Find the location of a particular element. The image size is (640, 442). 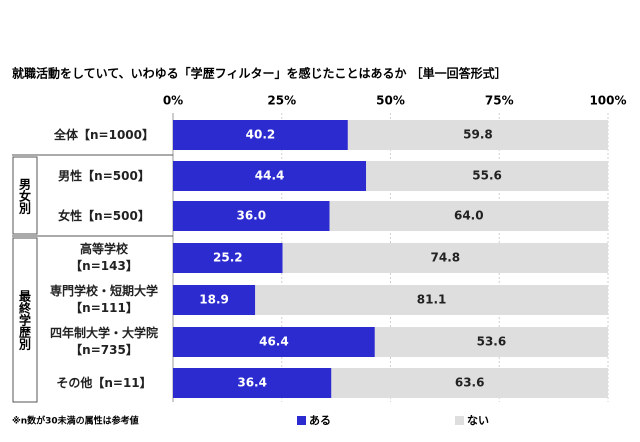

value-label: 40.2 is located at coordinates (261, 135).